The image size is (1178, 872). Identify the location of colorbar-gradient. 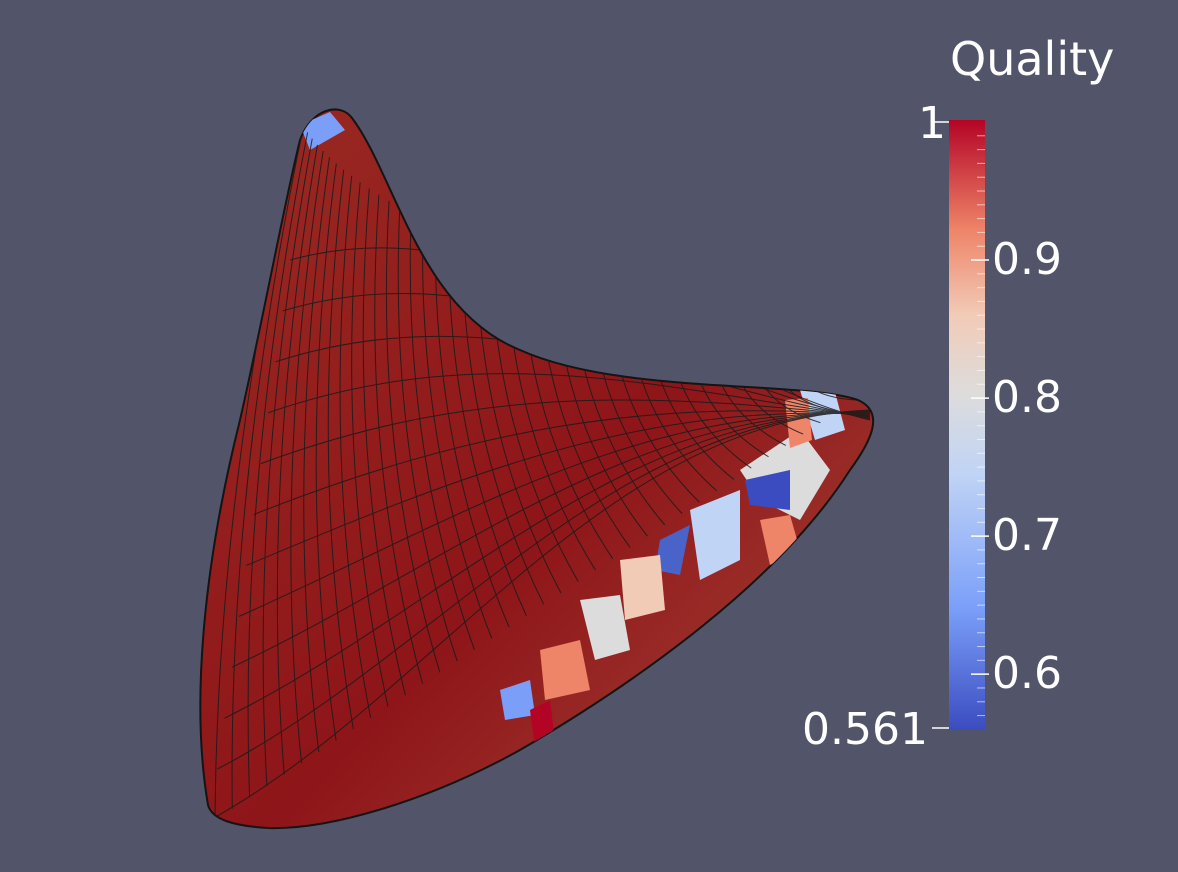
(967, 425).